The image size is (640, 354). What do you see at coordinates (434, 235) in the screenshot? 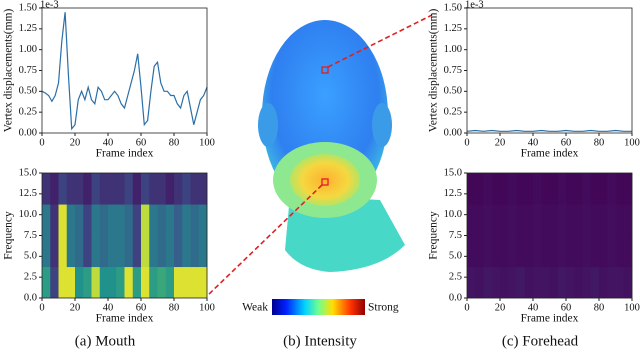
I see `y-axis-label: Frequency` at bounding box center [434, 235].